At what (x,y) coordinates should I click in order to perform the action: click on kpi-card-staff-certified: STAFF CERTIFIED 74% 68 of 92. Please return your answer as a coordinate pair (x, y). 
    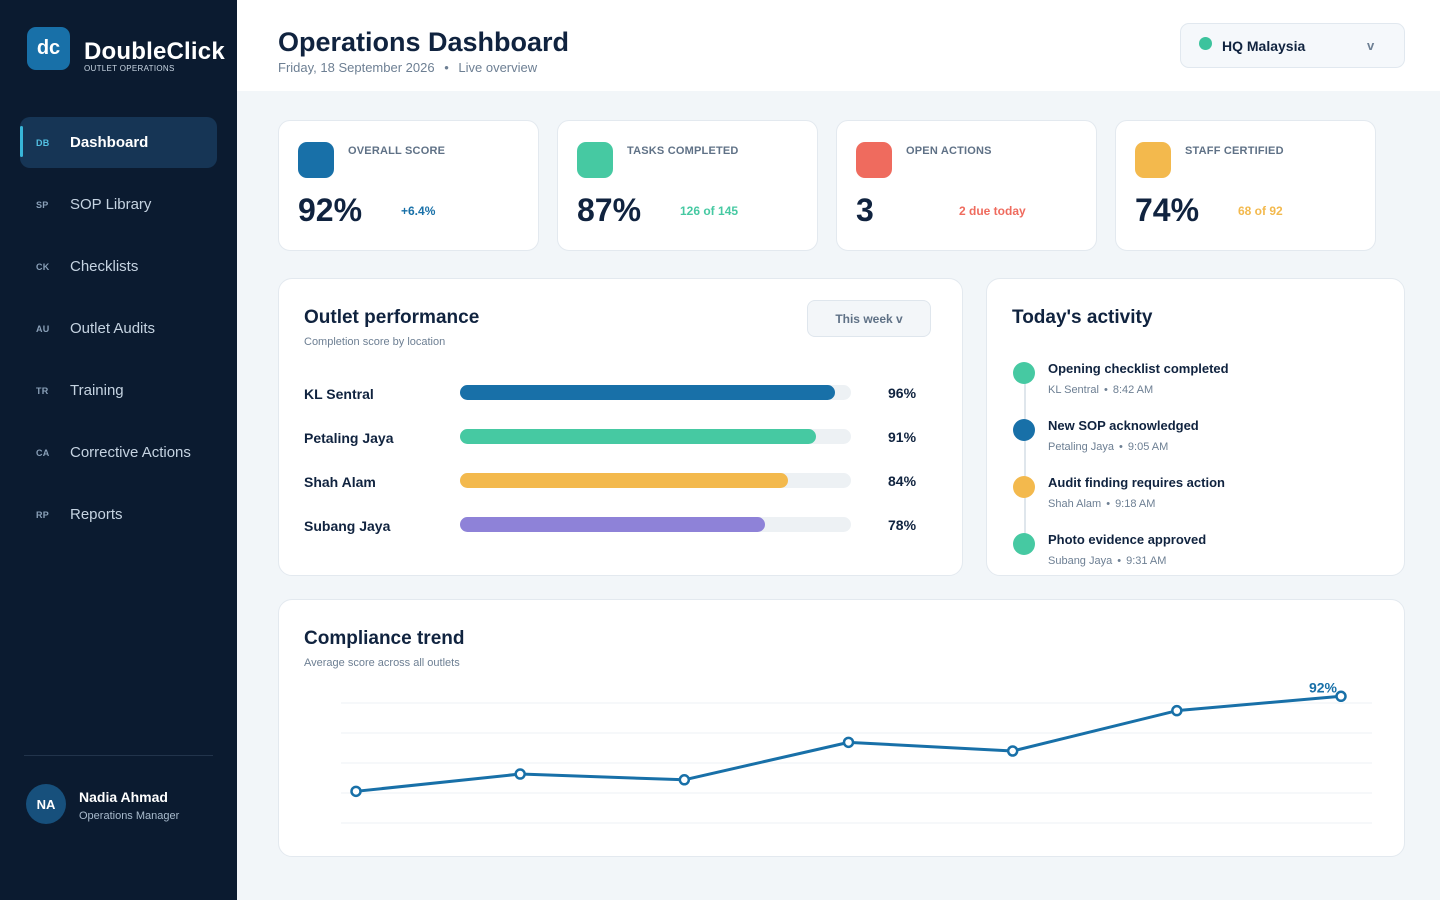
    Looking at the image, I should click on (1245, 185).